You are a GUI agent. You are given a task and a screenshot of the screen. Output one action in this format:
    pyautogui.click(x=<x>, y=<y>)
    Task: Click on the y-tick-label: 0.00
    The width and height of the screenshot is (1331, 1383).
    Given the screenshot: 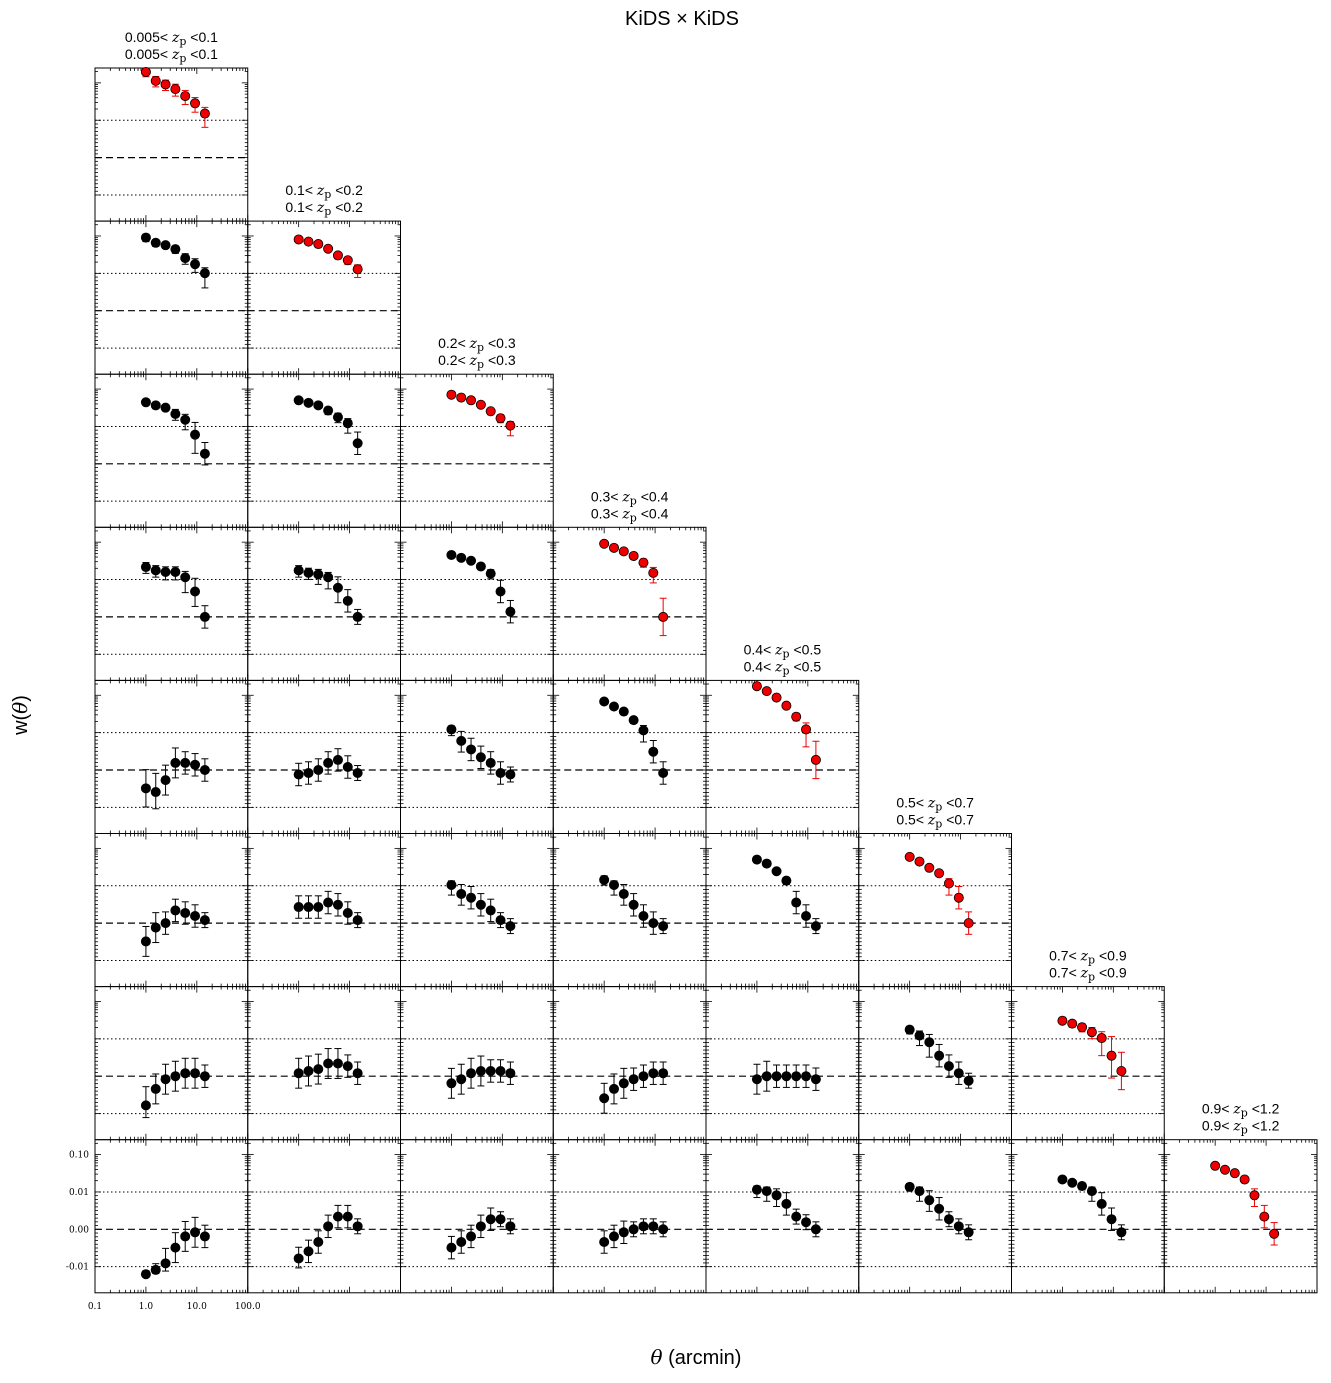 What is the action you would take?
    pyautogui.click(x=79, y=1230)
    